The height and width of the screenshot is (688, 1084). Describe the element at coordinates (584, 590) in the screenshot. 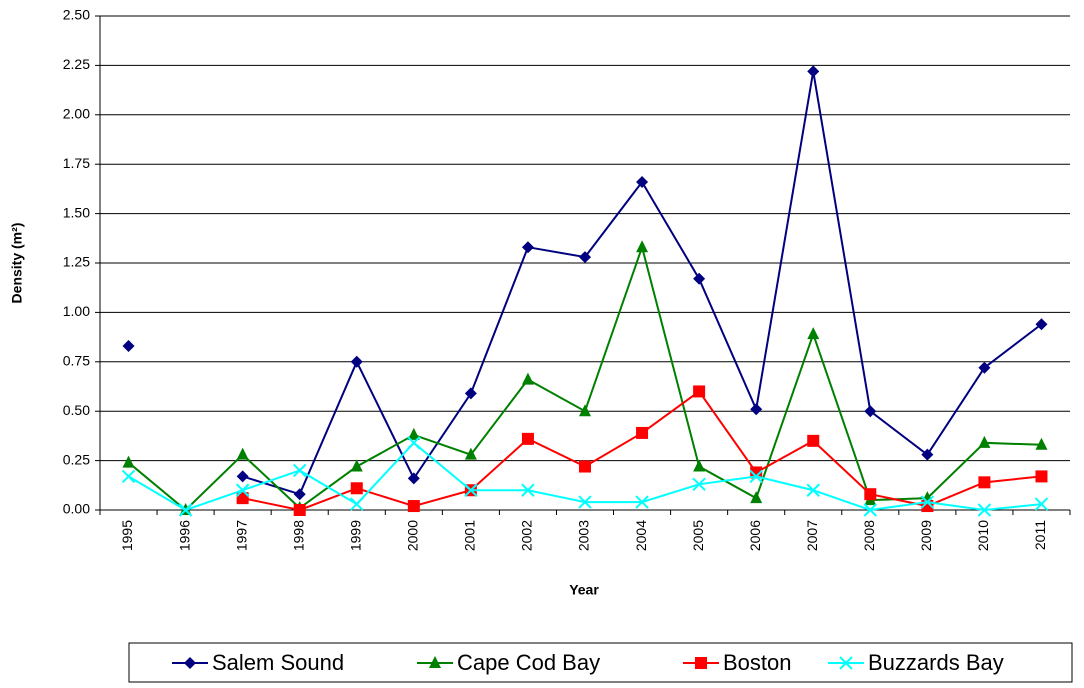

I see `x-axis-title: Year` at that location.